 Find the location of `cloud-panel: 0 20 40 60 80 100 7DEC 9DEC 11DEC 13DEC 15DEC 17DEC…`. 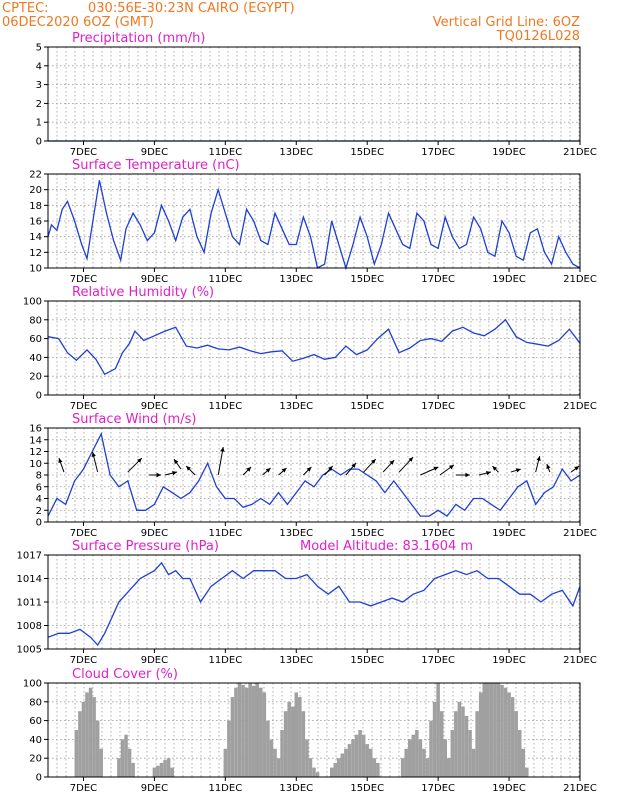

cloud-panel: 0 20 40 60 80 100 7DEC 9DEC 11DEC 13DEC 15DEC 17DEC… is located at coordinates (310, 730).